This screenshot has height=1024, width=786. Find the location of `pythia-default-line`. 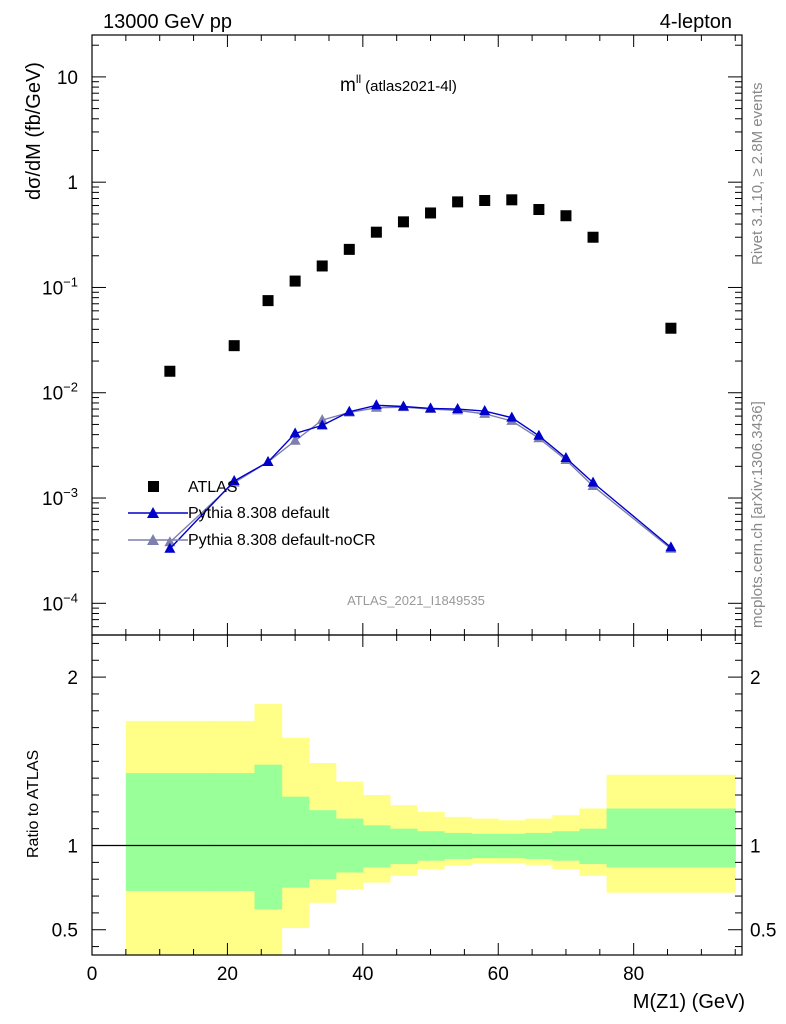

pythia-default-line is located at coordinates (420, 477).